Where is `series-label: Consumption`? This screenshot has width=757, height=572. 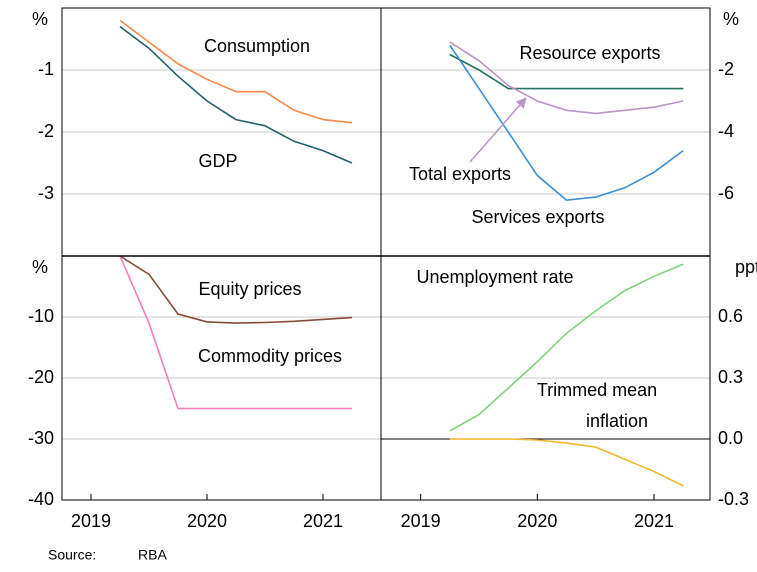 series-label: Consumption is located at coordinates (257, 46).